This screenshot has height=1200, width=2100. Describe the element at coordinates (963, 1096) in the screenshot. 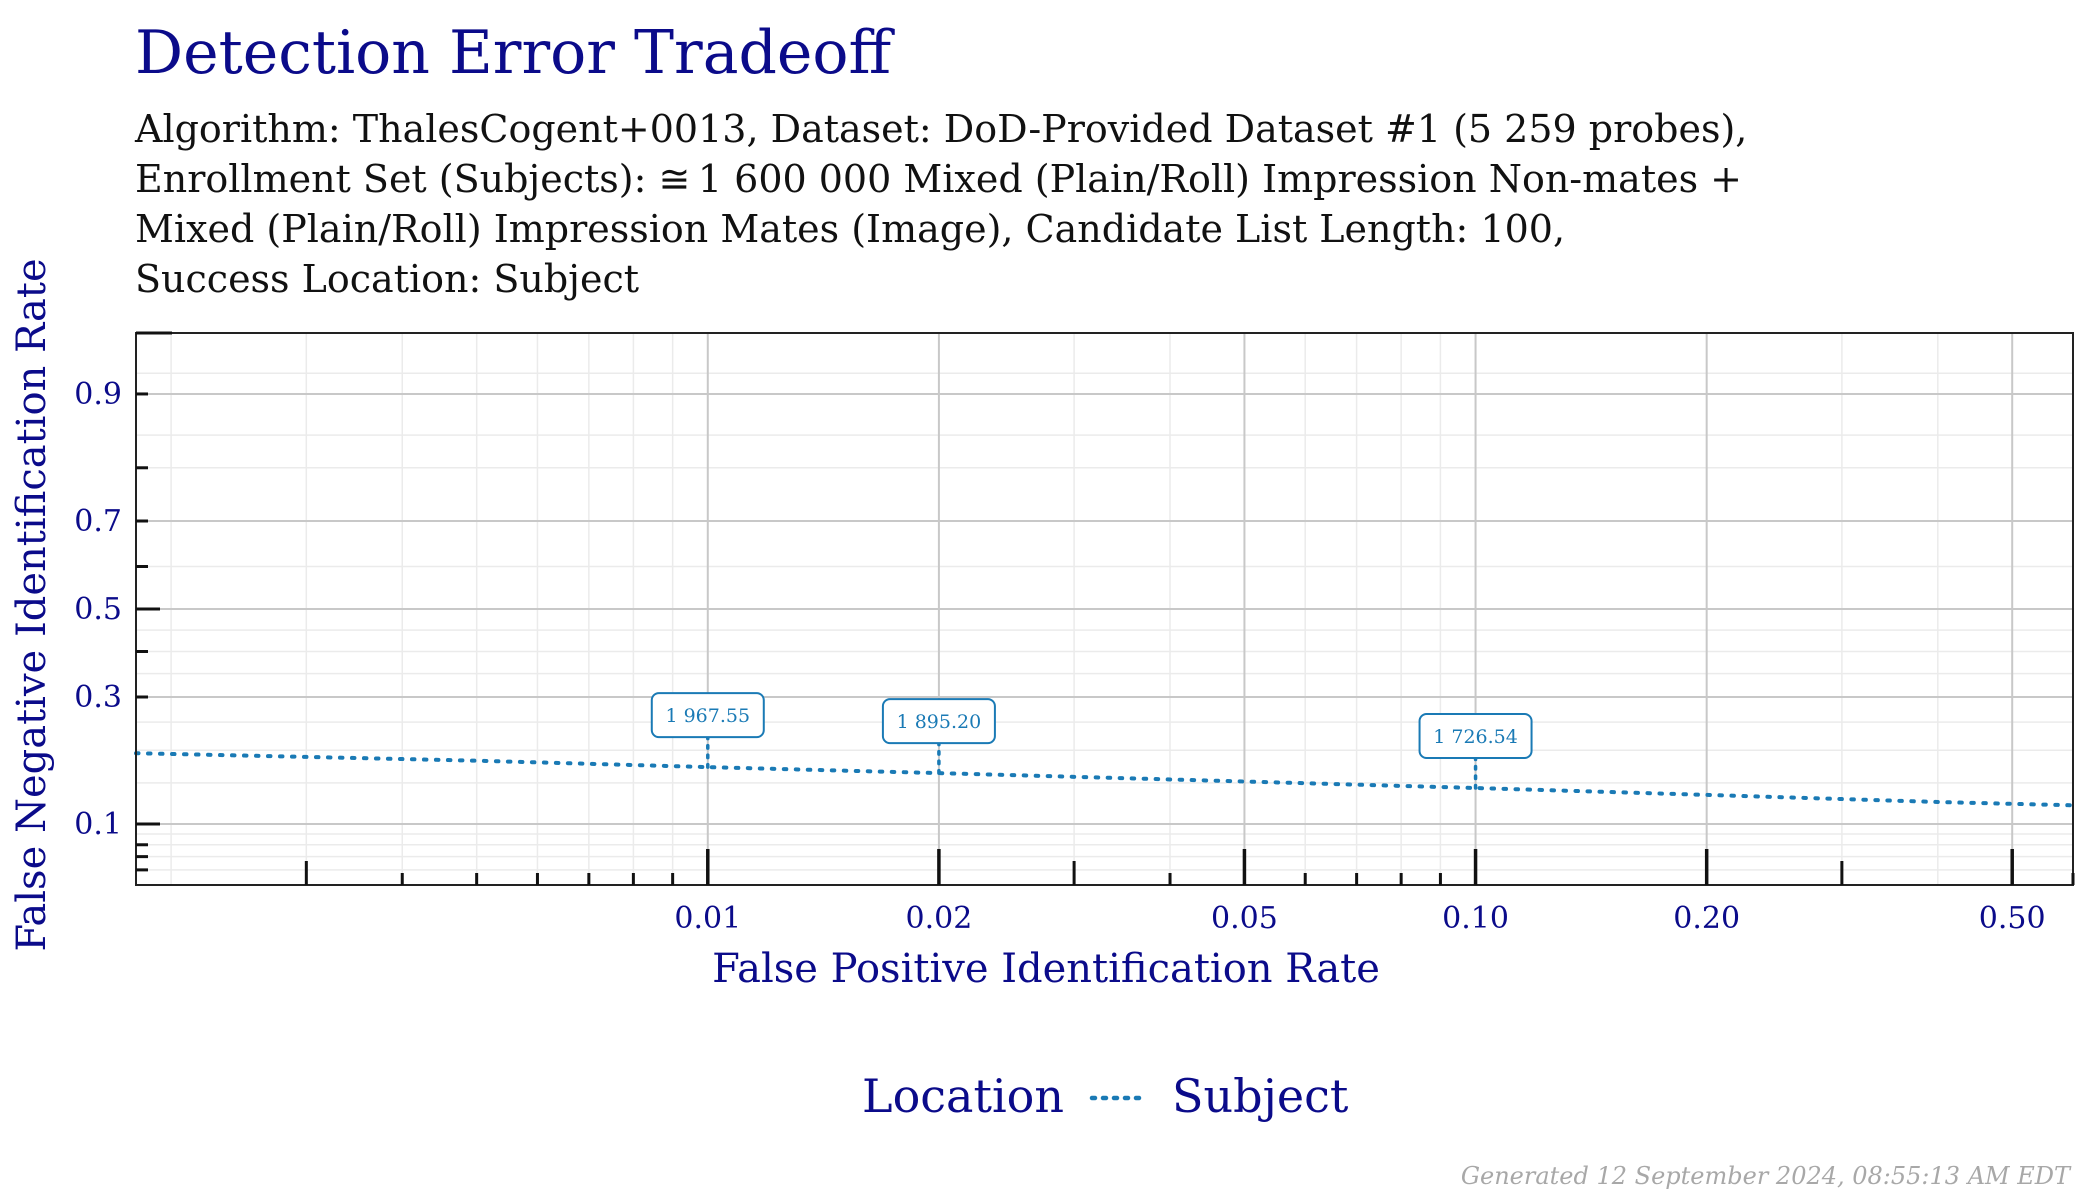

I see `legend-title: Location` at that location.